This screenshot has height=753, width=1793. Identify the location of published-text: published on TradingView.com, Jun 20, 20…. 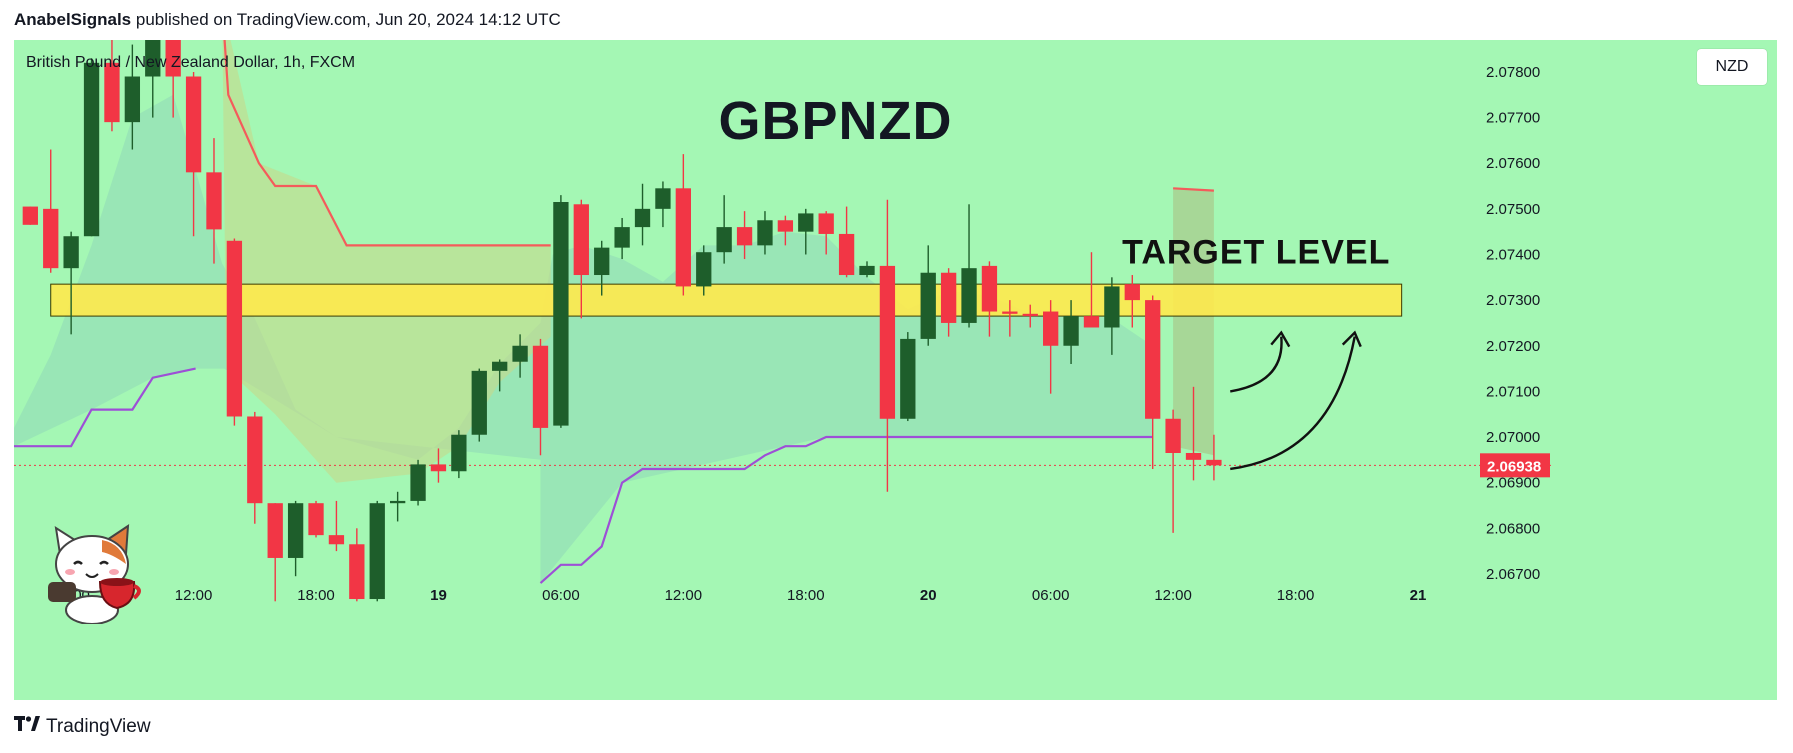
(348, 19).